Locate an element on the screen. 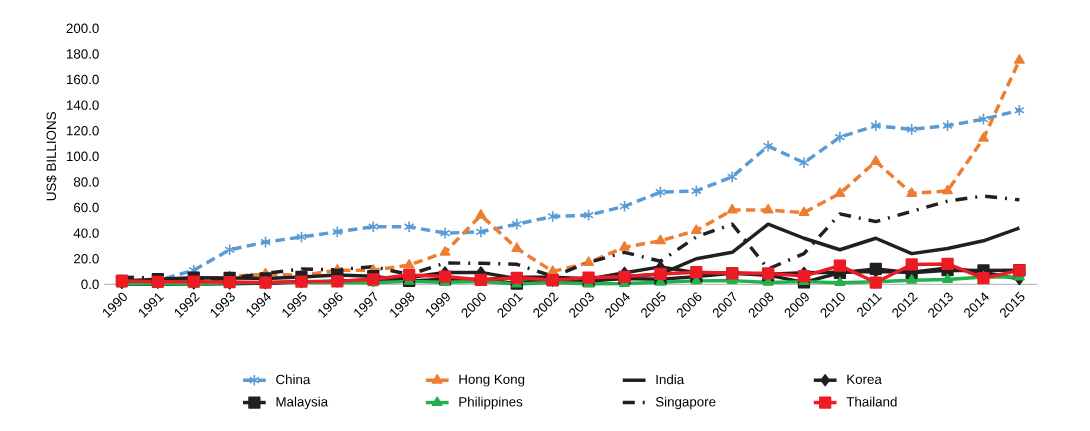  y-tick-label: 40.0 is located at coordinates (86, 233).